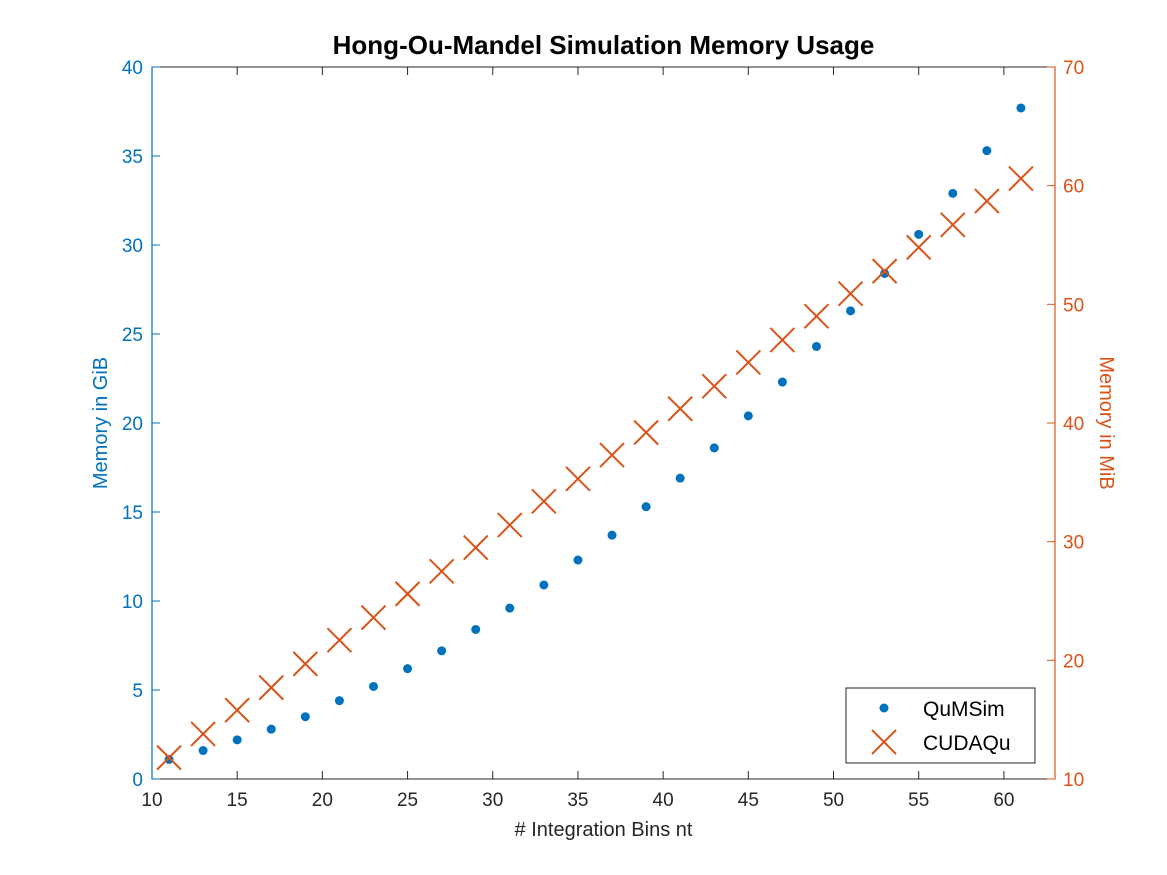  What do you see at coordinates (967, 743) in the screenshot?
I see `legend-label-cudaqu: CUDAQu` at bounding box center [967, 743].